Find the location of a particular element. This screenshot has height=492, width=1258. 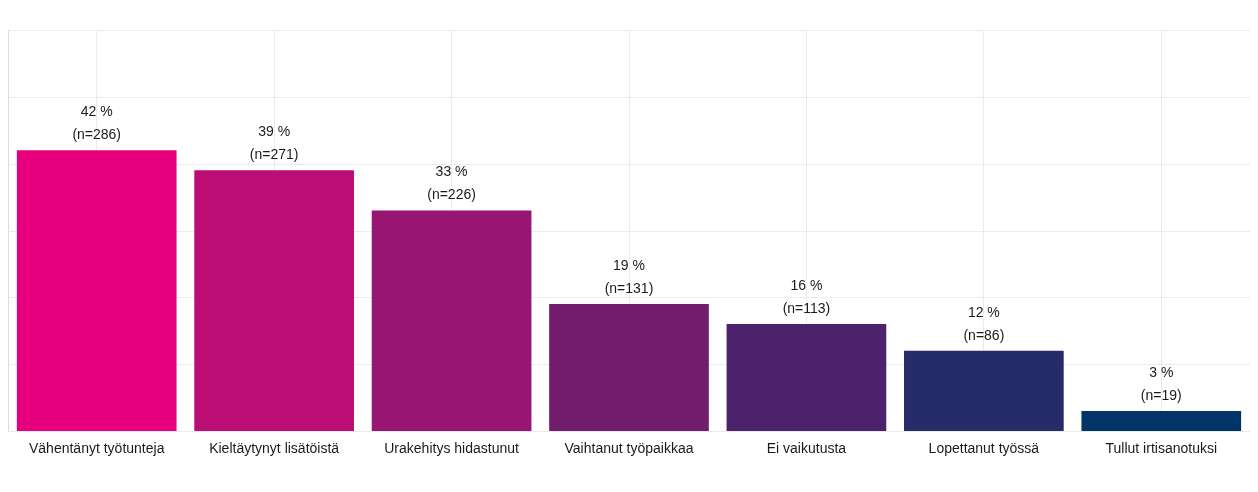

x-tick-label: Tullut irtisanotuksi is located at coordinates (1161, 447).